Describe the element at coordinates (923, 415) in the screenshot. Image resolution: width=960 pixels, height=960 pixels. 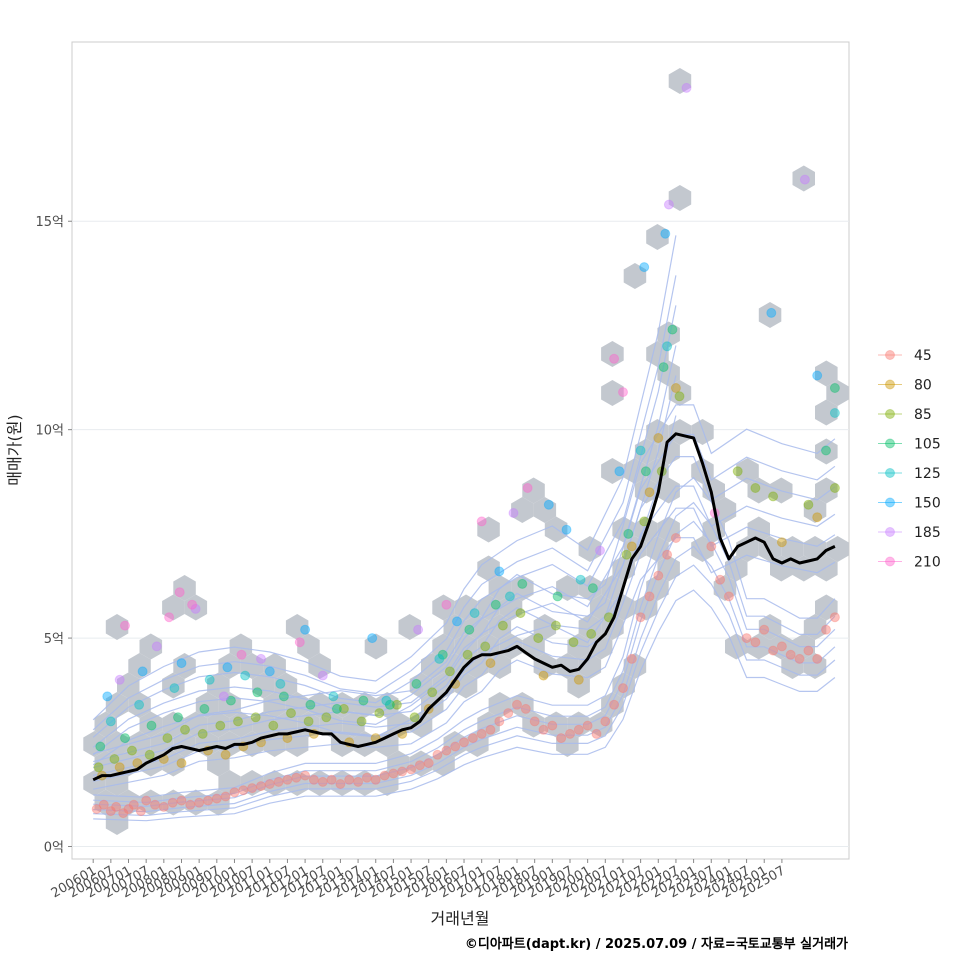
I see `legend-label-85: 85` at that location.